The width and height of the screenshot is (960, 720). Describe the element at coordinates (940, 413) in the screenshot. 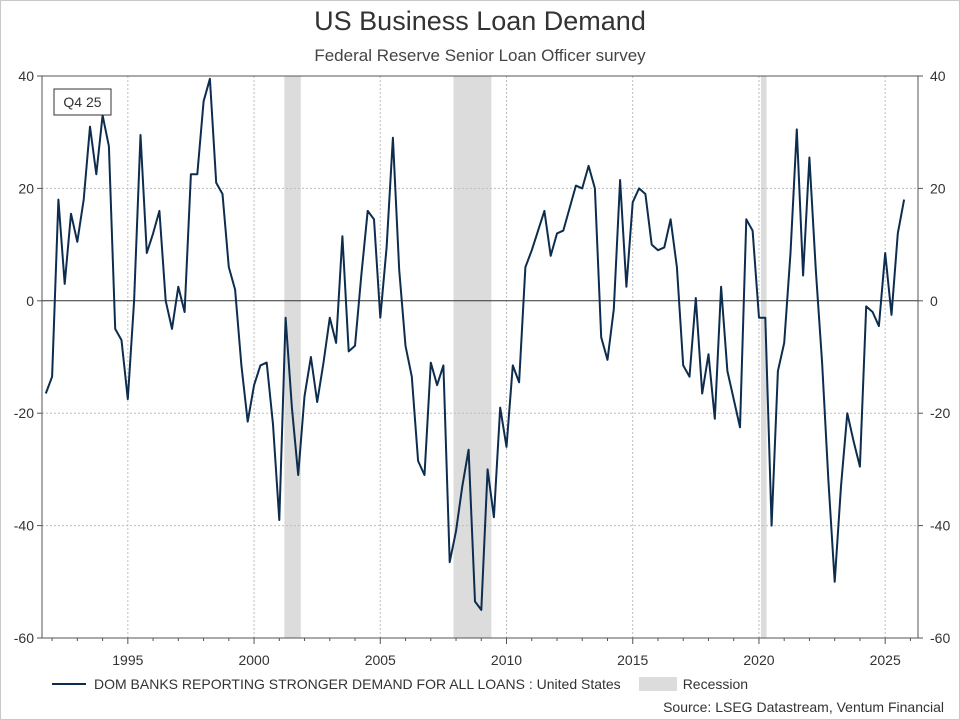

I see `y-tick-label-right--20: -20` at that location.